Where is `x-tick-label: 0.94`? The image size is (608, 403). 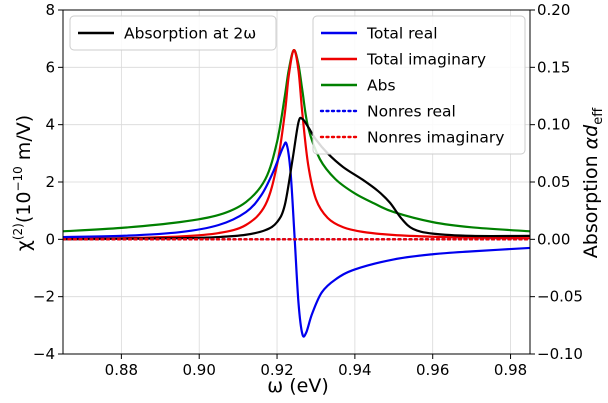 x-tick-label: 0.94 is located at coordinates (354, 370).